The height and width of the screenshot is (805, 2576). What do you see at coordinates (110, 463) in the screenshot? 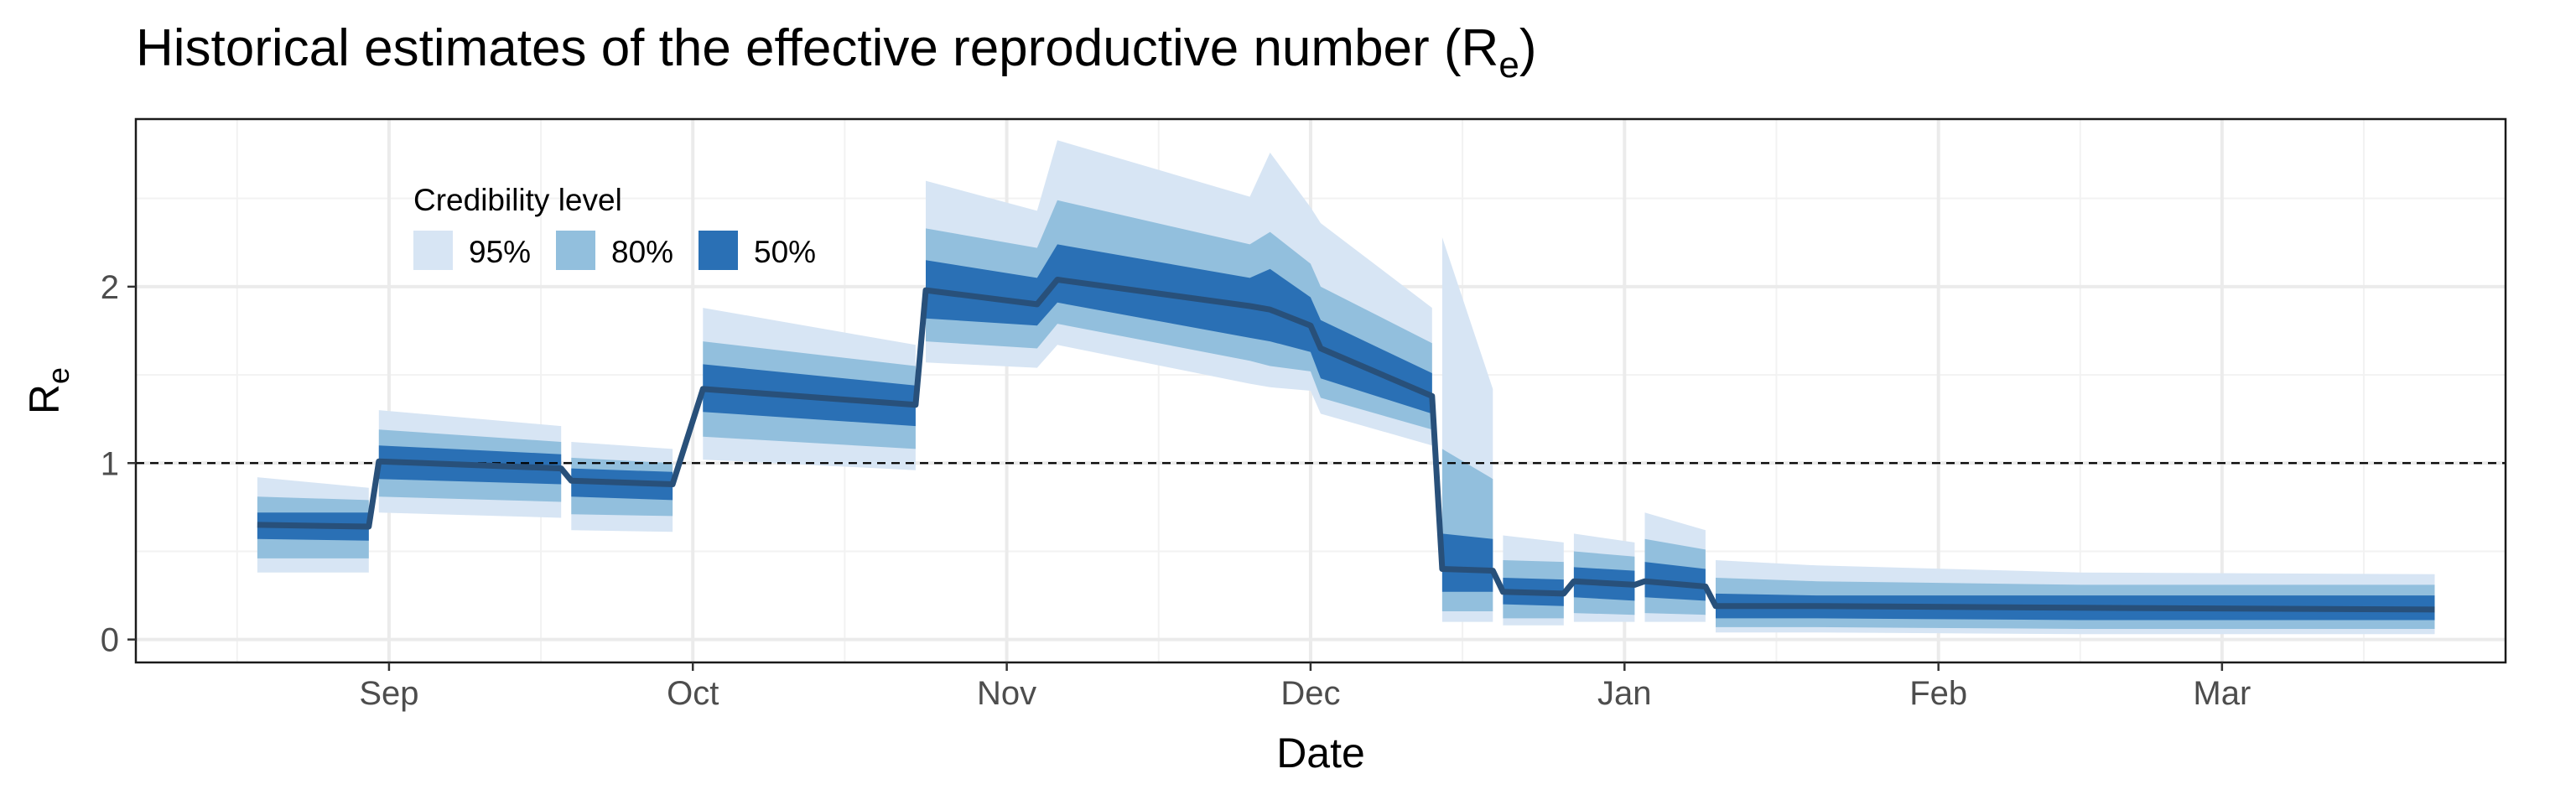
I see `y-tick-label: 1` at bounding box center [110, 463].